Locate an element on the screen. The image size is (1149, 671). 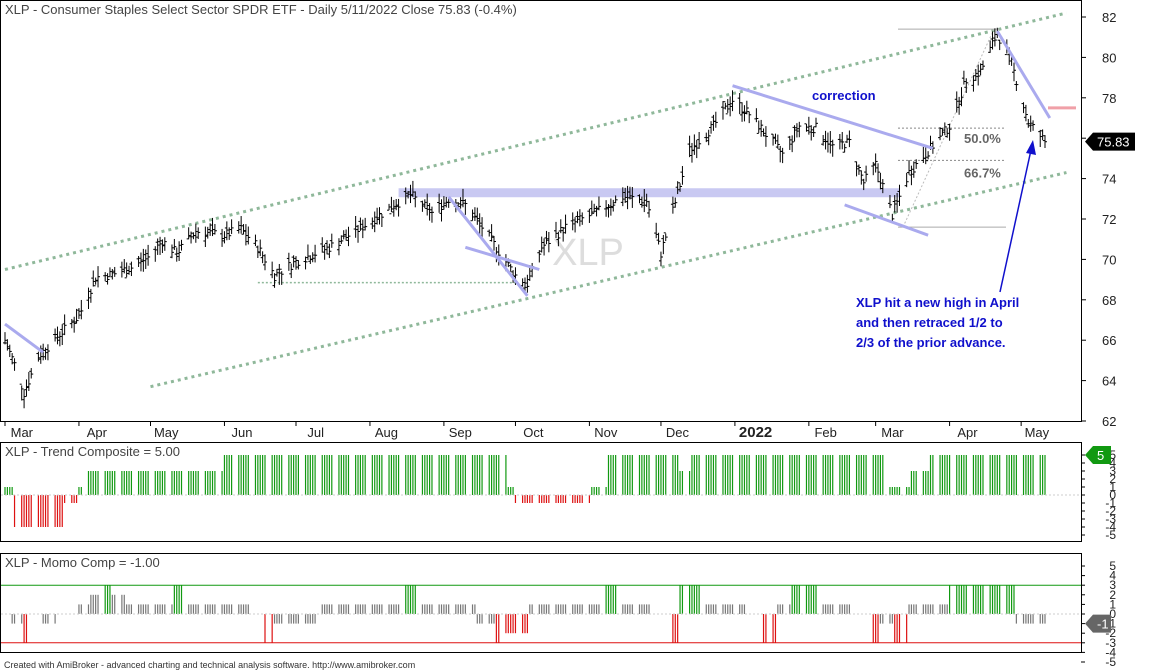
y-tick-label: 80 is located at coordinates (1109, 57).